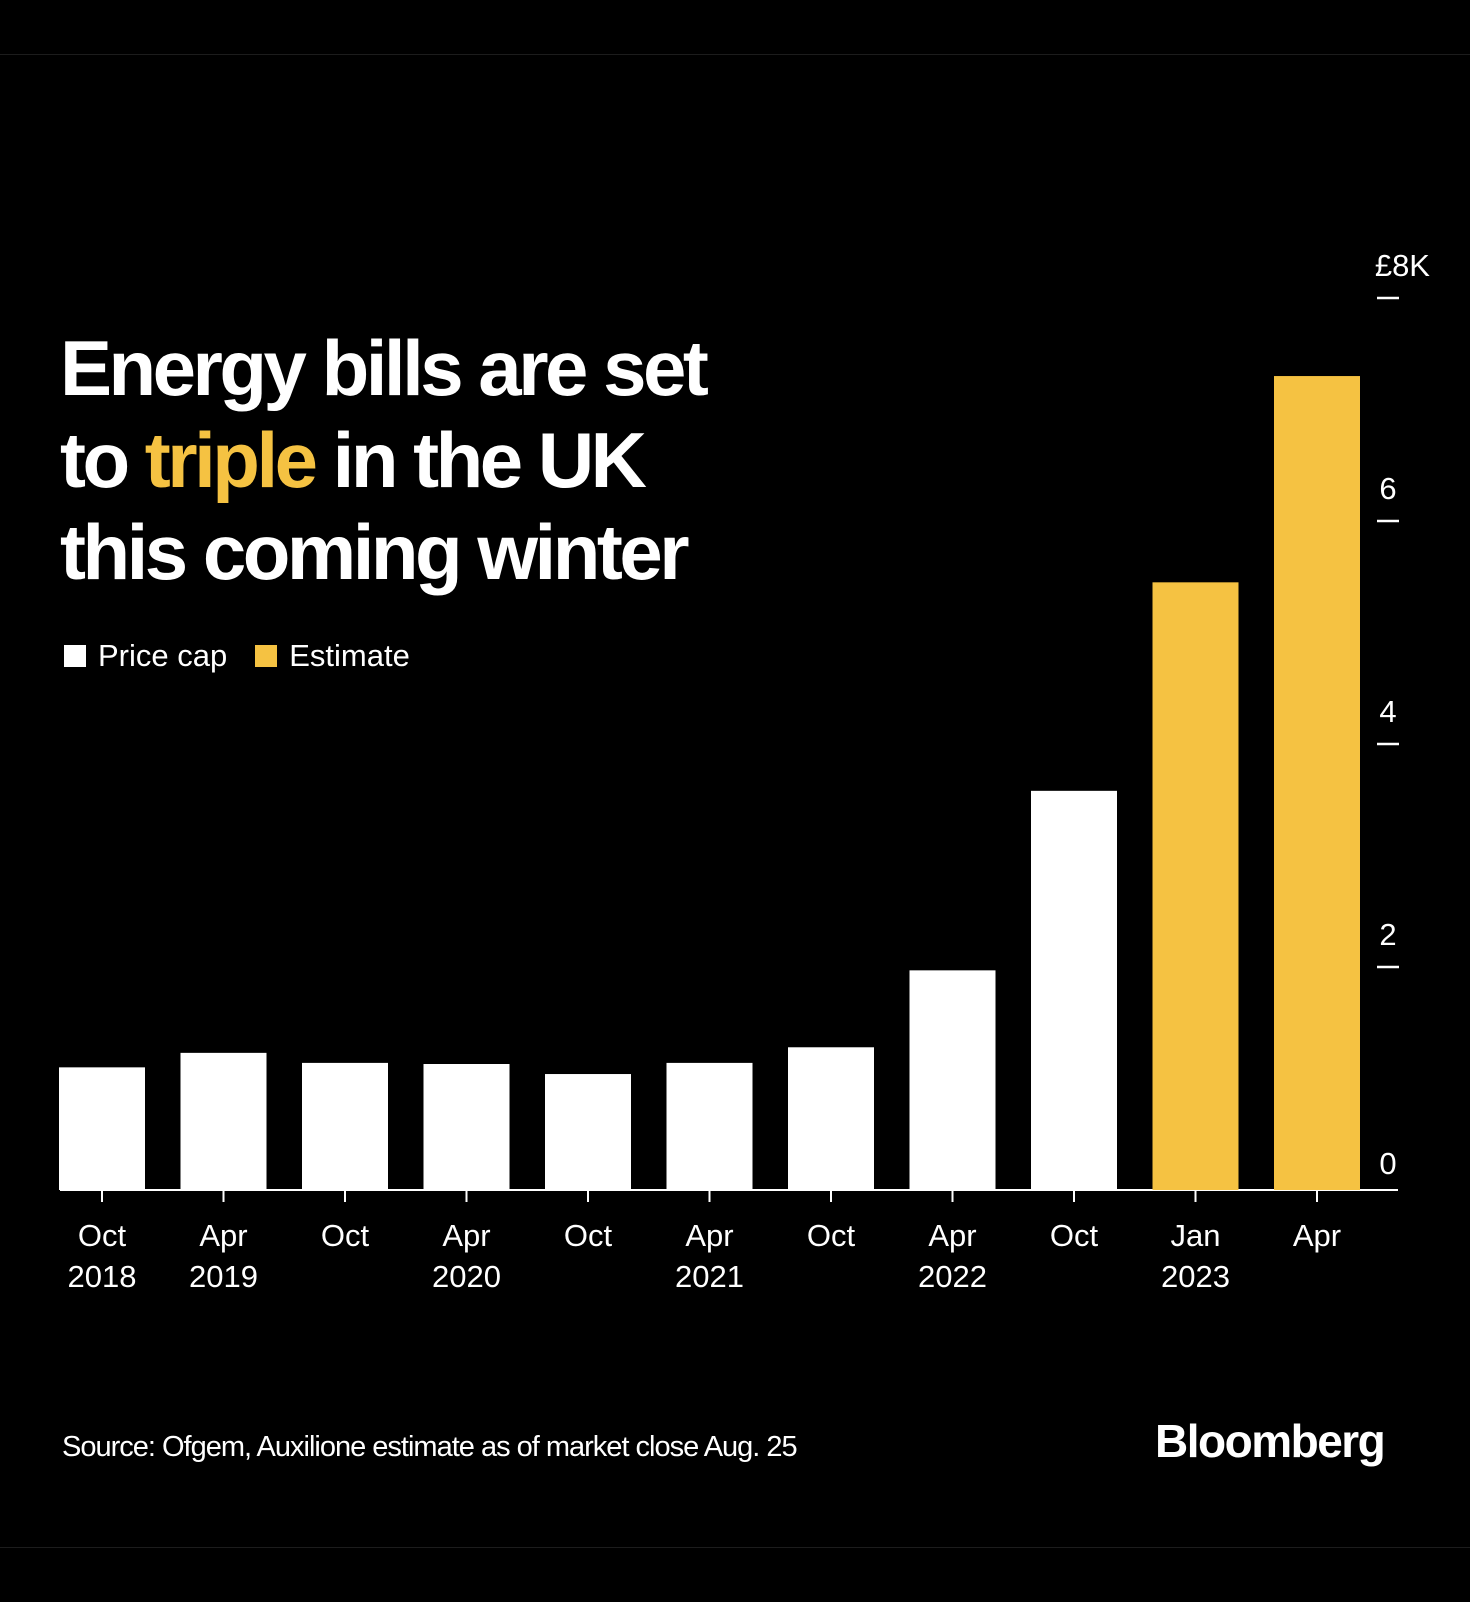 The width and height of the screenshot is (1470, 1602). Describe the element at coordinates (1196, 1235) in the screenshot. I see `x-tick-label-9-0: Jan` at that location.